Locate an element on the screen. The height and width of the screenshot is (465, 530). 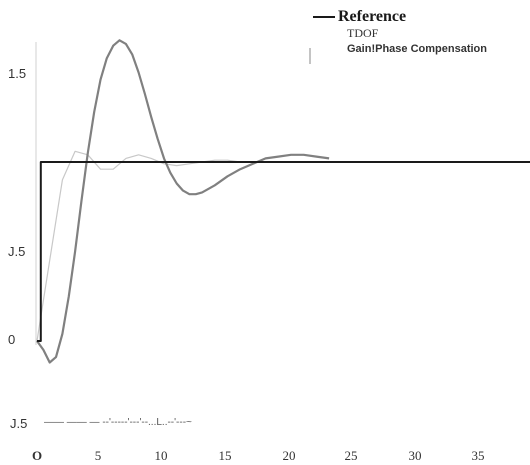
x-tick-label: 5 is located at coordinates (98, 455).